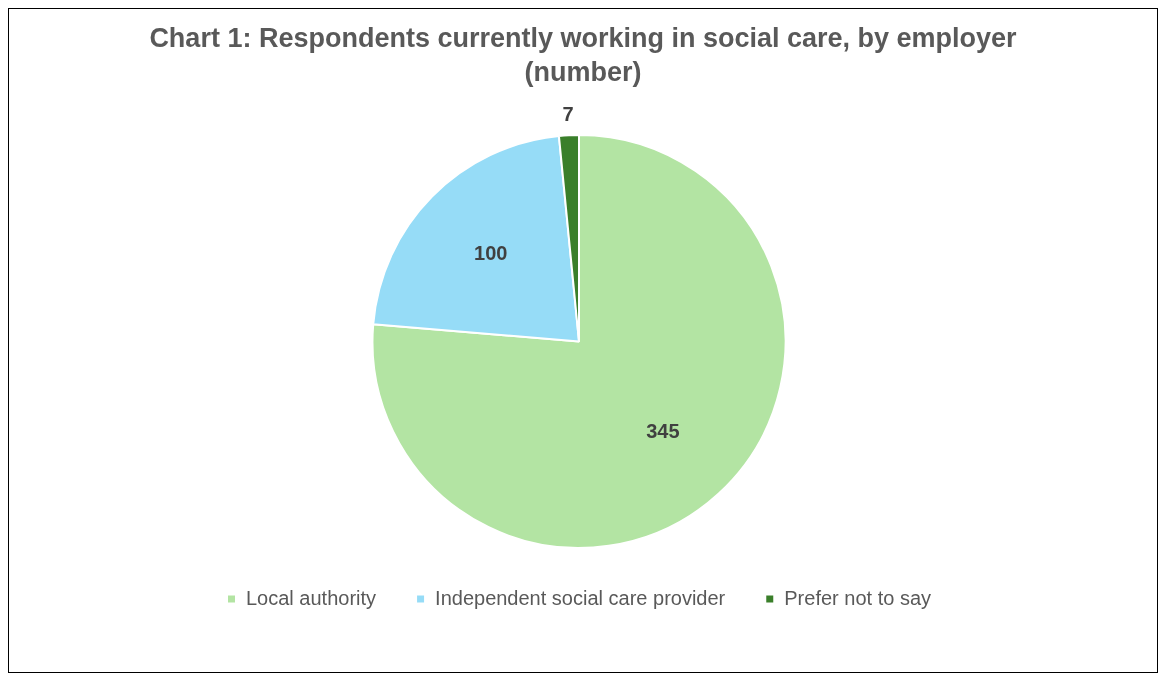  Describe the element at coordinates (491, 253) in the screenshot. I see `data-label: 100` at that location.